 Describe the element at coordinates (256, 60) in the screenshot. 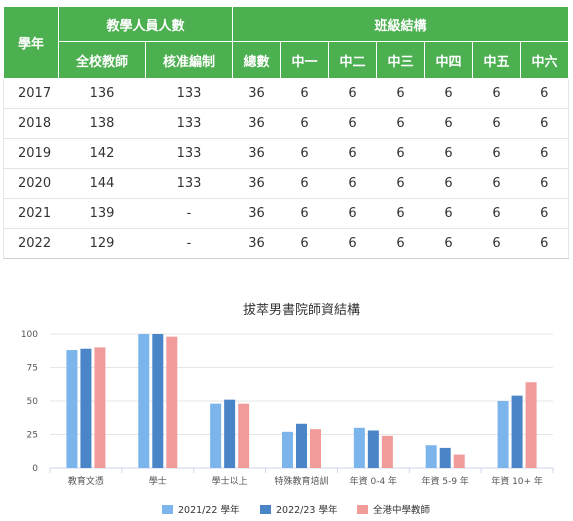

I see `header-total-classes: 總數` at that location.